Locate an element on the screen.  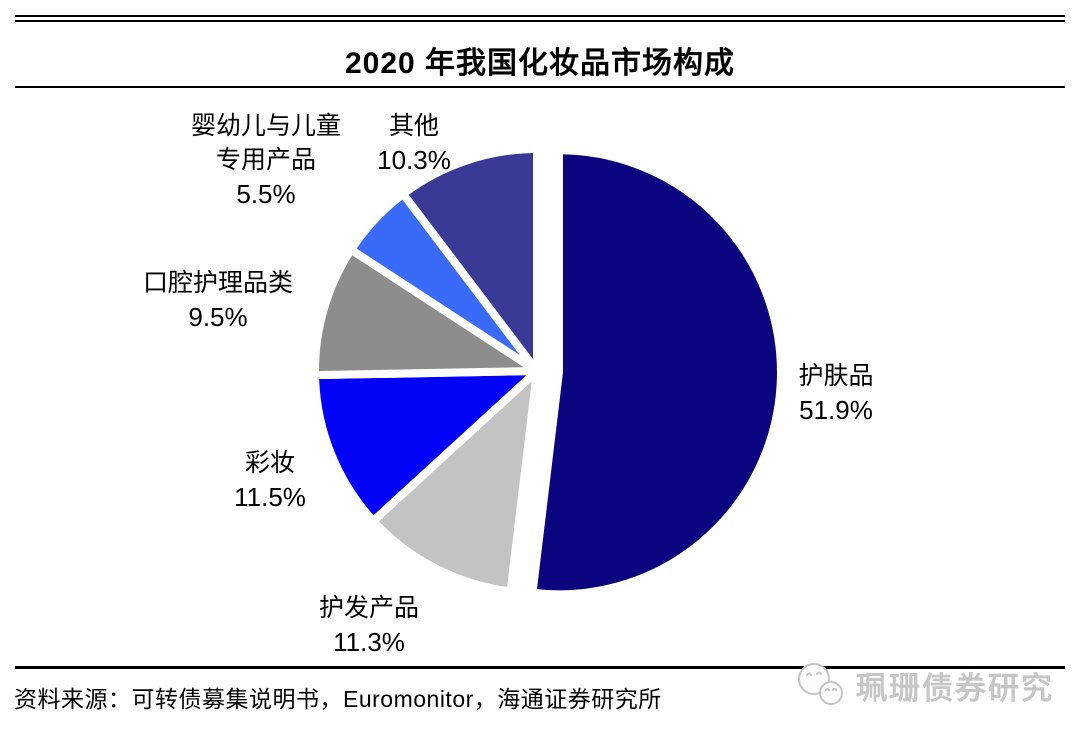
pie-slice-oral-care is located at coordinates (426, 312).